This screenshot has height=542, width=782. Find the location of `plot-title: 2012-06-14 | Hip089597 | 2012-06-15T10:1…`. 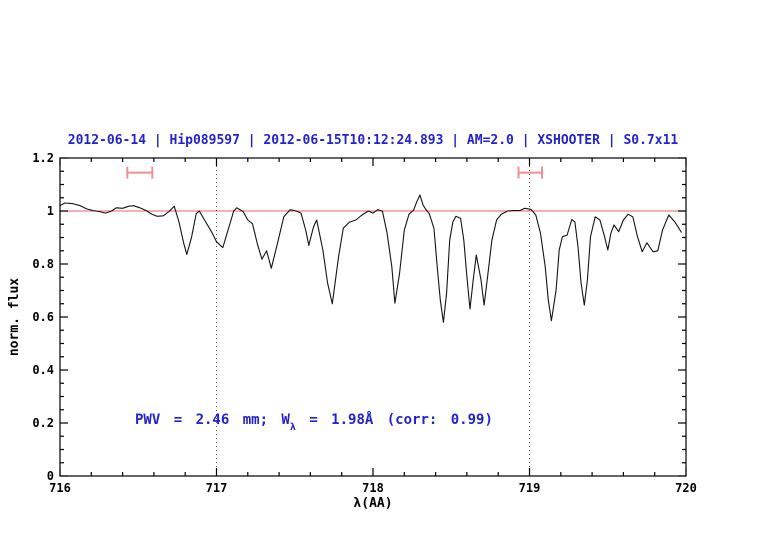

plot-title: 2012-06-14 | Hip089597 | 2012-06-15T10:1… is located at coordinates (373, 140).